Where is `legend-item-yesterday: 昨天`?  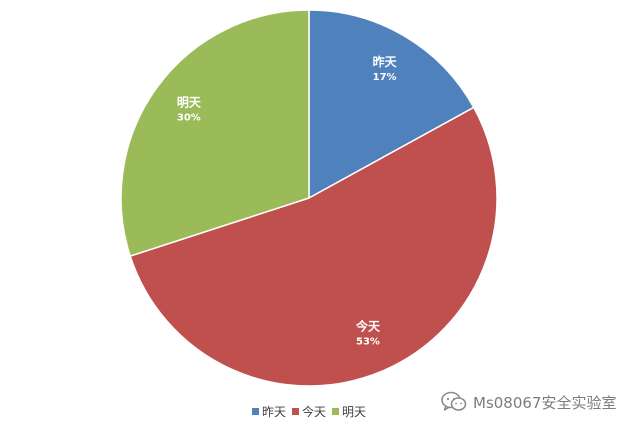 legend-item-yesterday: 昨天 is located at coordinates (269, 411).